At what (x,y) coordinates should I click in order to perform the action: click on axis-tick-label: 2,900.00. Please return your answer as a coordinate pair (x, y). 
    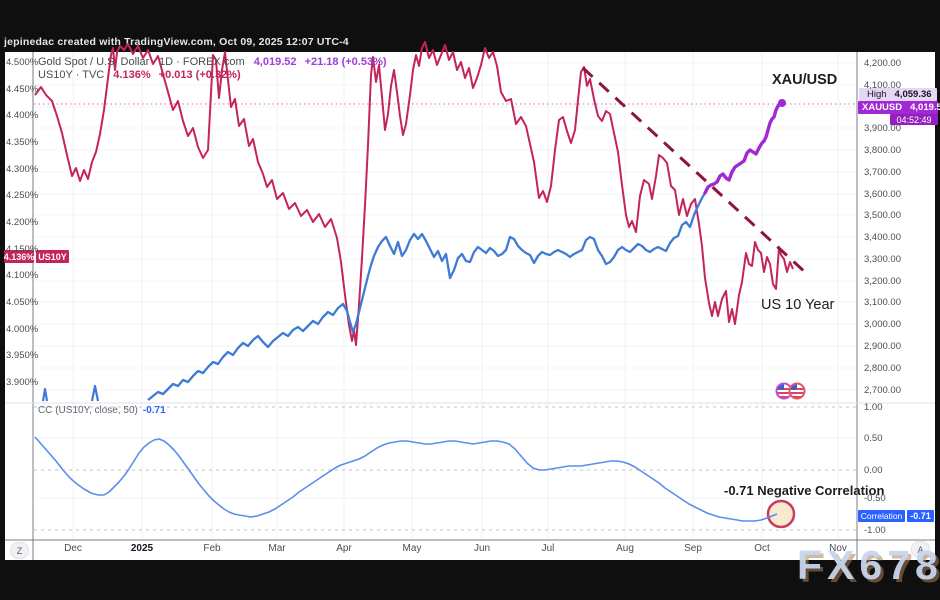
    Looking at the image, I should click on (882, 346).